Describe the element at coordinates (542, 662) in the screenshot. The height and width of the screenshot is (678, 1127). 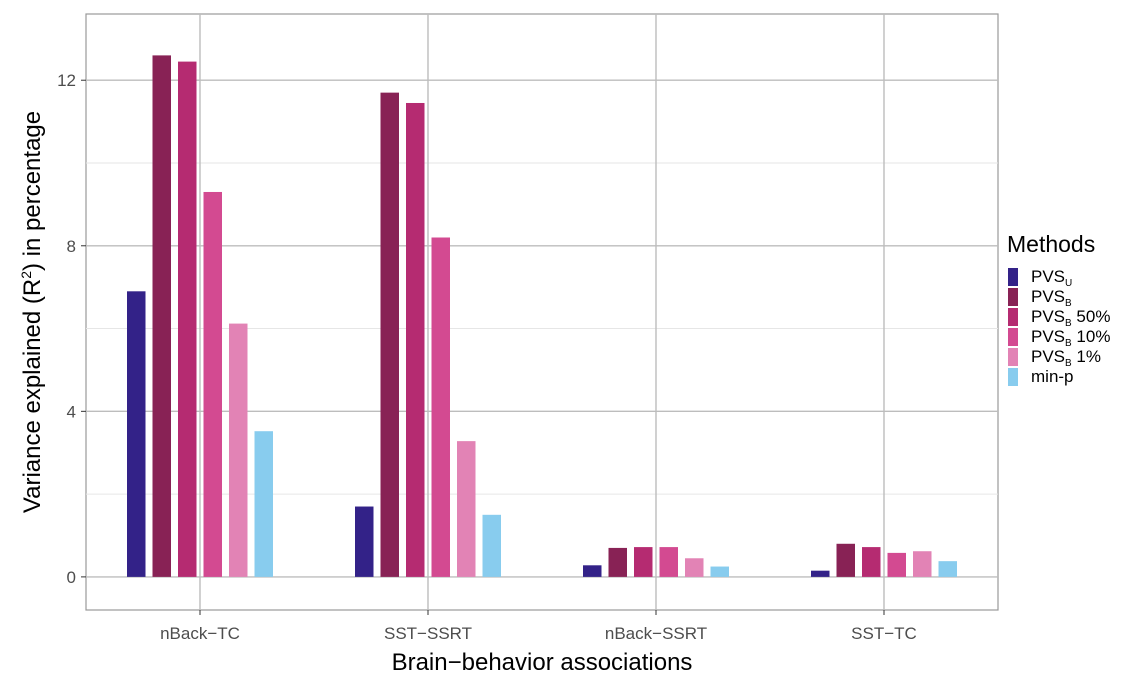
I see `x-axis-title: Brain−behavior associations` at that location.